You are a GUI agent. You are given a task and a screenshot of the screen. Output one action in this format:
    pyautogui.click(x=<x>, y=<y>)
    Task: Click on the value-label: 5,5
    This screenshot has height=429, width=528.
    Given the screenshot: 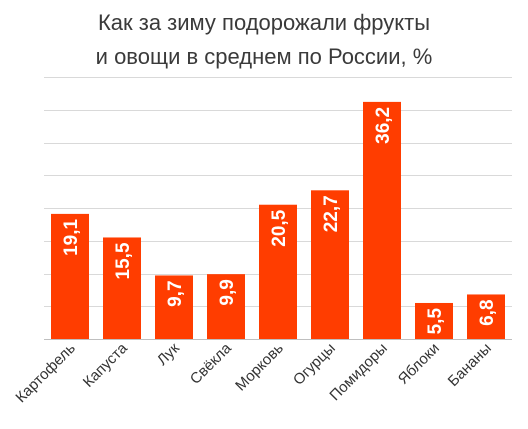 What is the action you would take?
    pyautogui.click(x=435, y=321)
    